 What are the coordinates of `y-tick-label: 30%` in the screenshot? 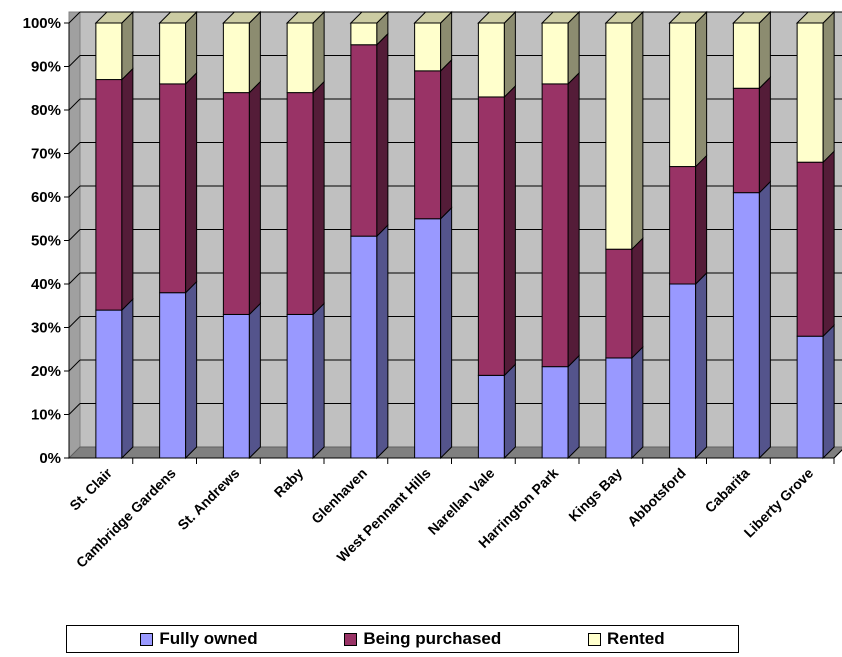 It's located at (46, 328).